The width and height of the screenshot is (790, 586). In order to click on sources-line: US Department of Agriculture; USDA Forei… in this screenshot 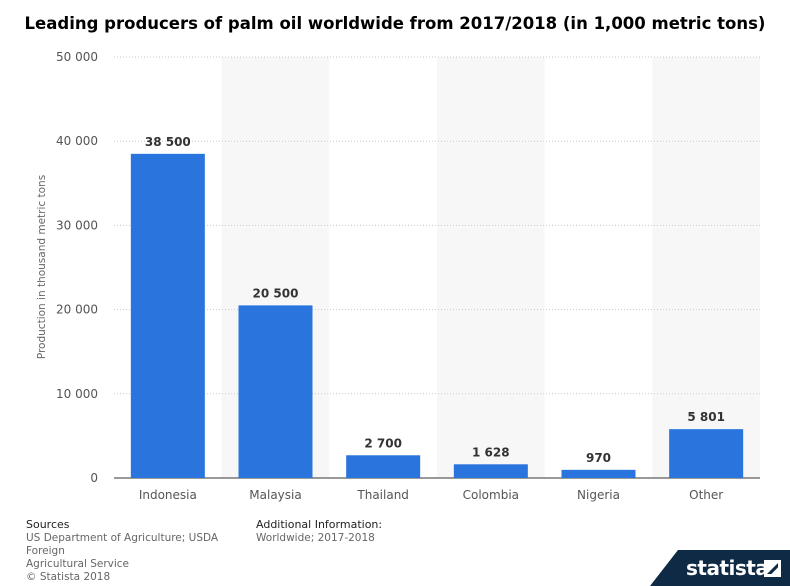, I will do `click(122, 544)`.